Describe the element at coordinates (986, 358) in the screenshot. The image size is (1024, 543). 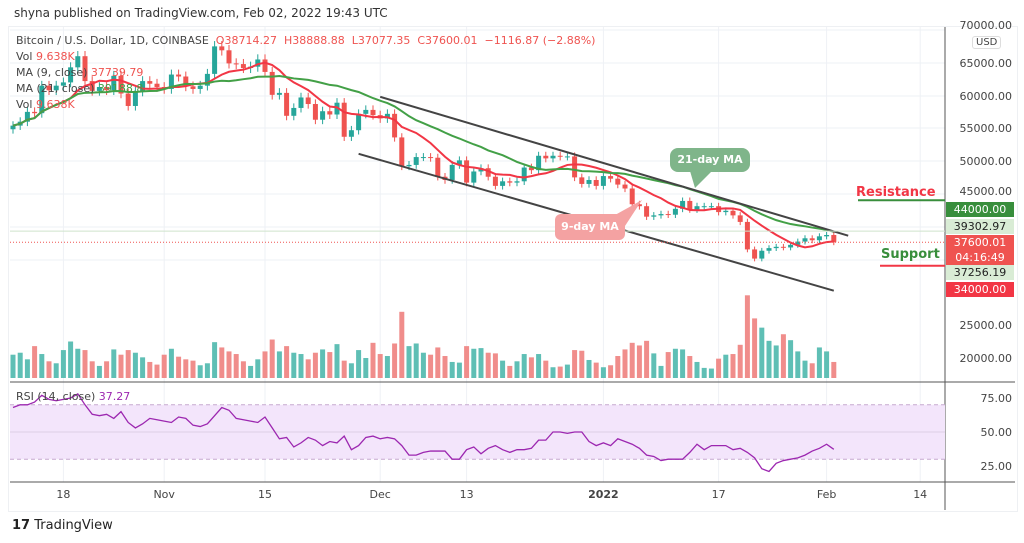
I see `volume-tick: 20000.00` at that location.